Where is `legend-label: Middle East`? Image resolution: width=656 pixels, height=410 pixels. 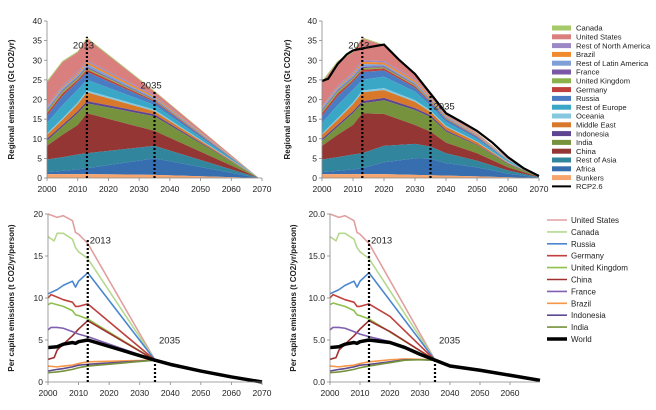
legend-label: Middle East is located at coordinates (596, 125).